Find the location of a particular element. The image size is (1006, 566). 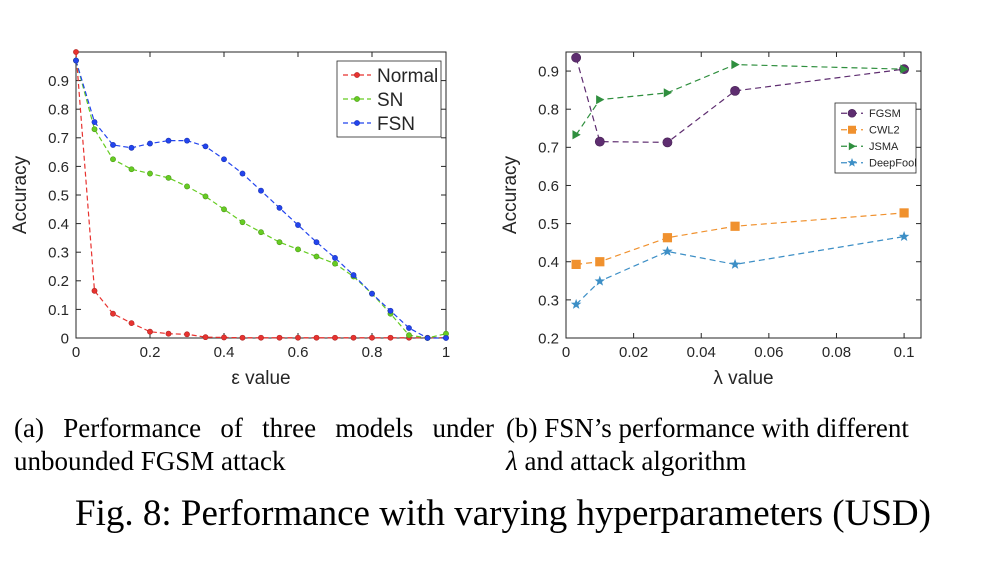

caption-b-lambda: λ is located at coordinates (512, 461).